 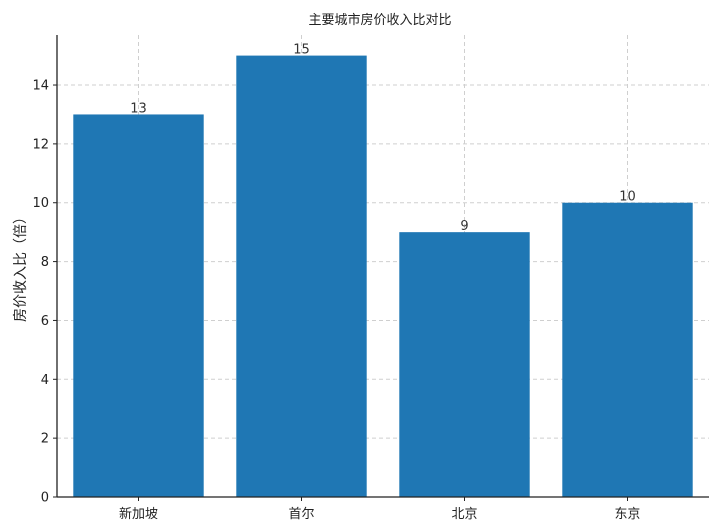 I want to click on y-tick-label: 6, so click(x=45, y=321).